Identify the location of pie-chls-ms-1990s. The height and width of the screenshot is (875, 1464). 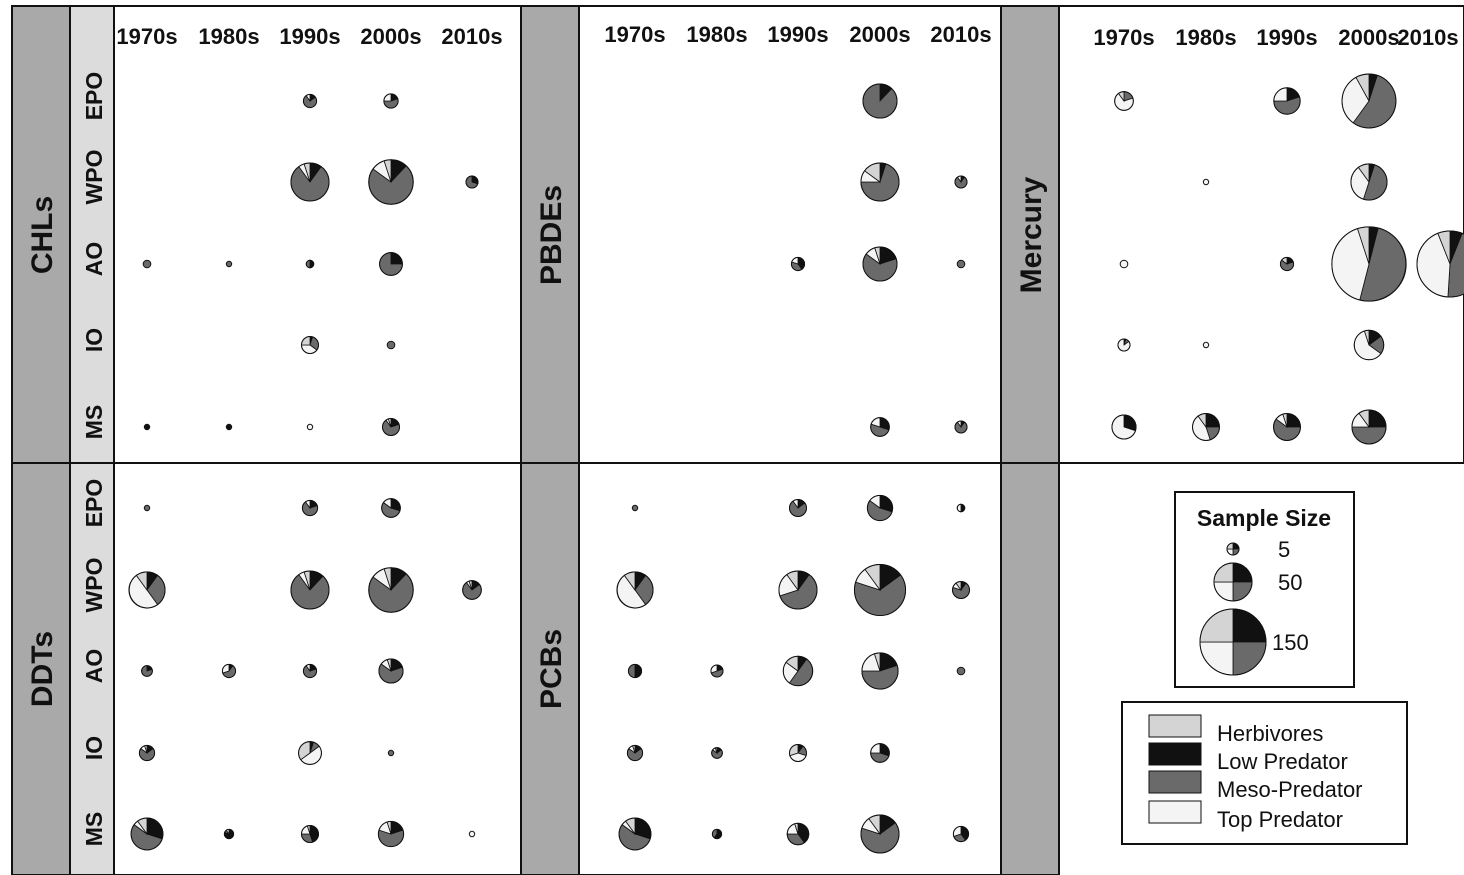
(310, 427).